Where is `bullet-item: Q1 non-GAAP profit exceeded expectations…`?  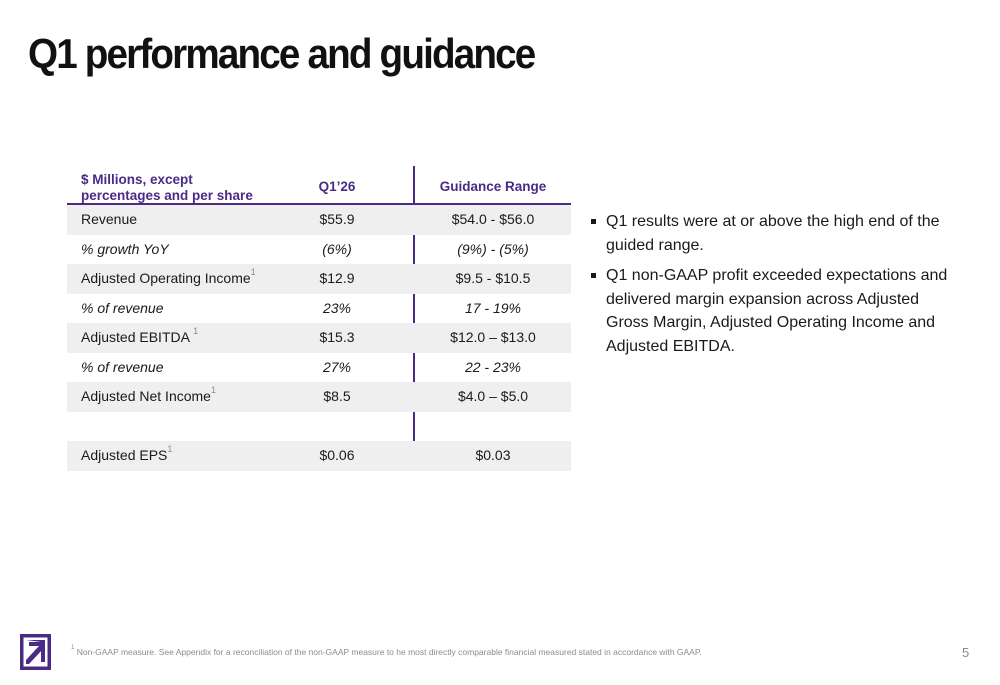 bullet-item: Q1 non-GAAP profit exceeded expectations… is located at coordinates (775, 311).